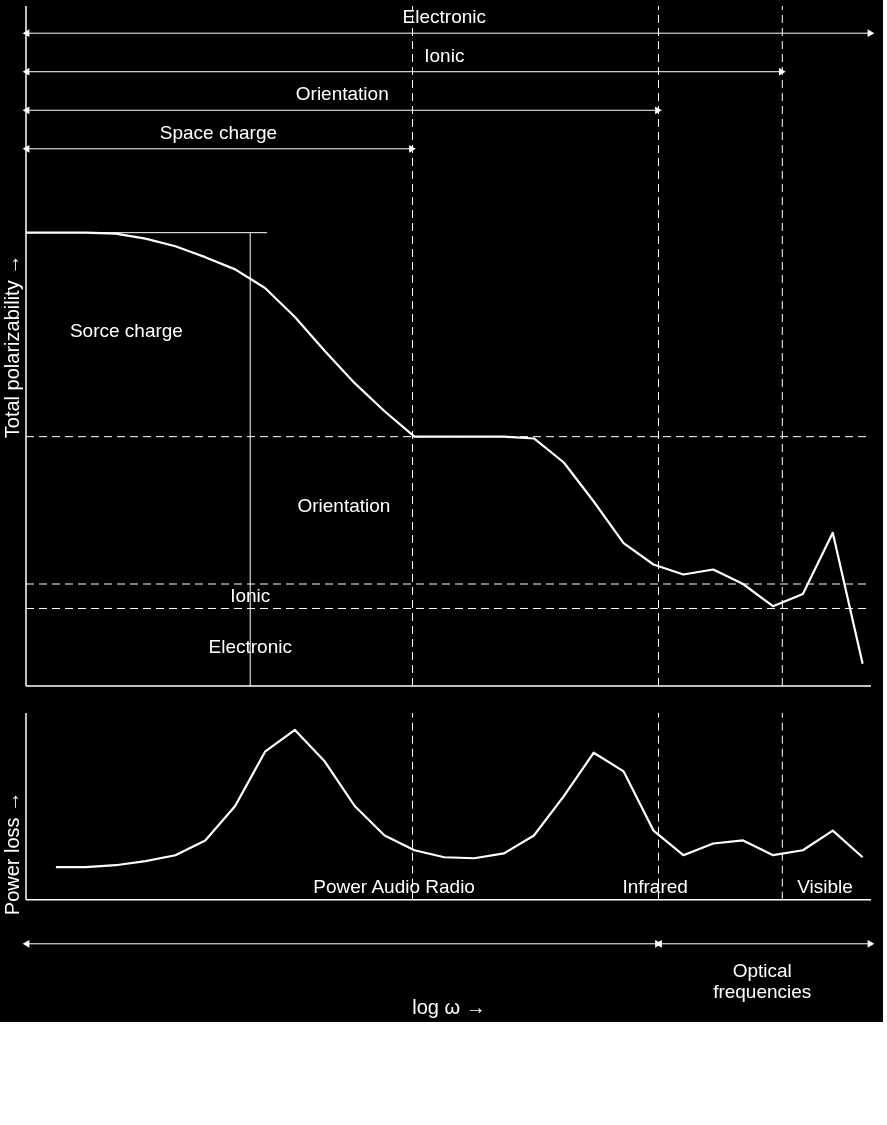  Describe the element at coordinates (444, 55) in the screenshot. I see `text: Ionic` at that location.